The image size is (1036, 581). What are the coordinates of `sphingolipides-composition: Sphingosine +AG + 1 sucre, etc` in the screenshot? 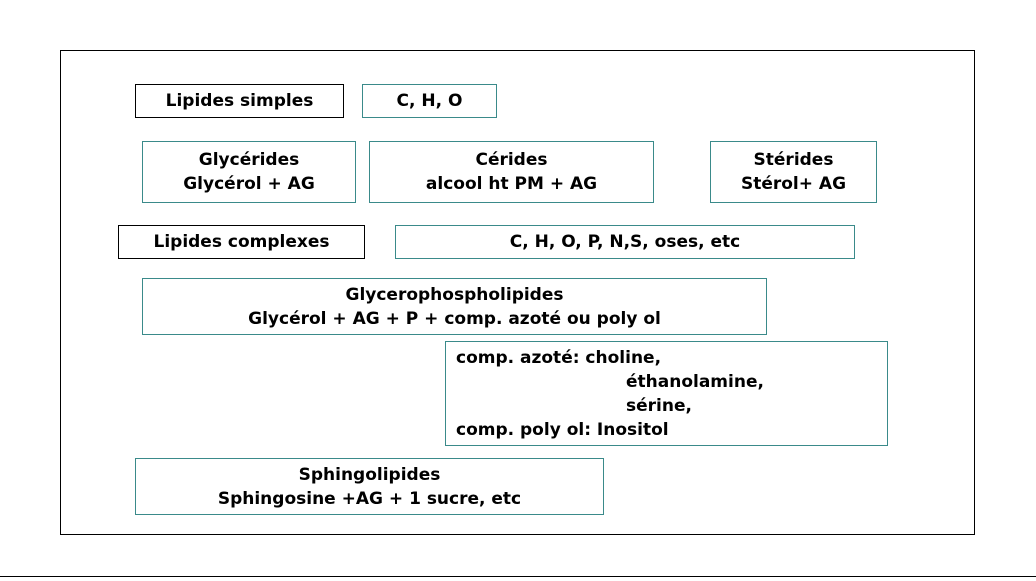 It's located at (369, 498).